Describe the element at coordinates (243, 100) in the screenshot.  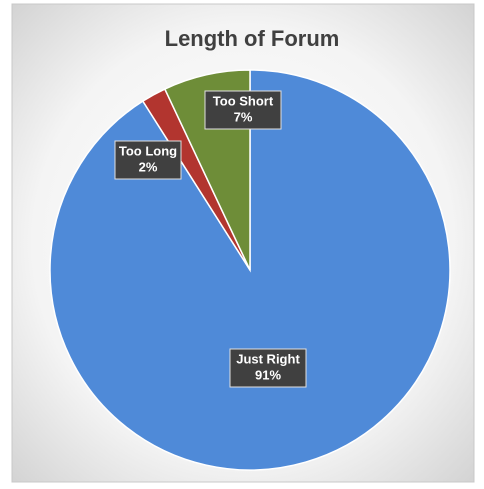
I see `category-label: Too Short` at that location.